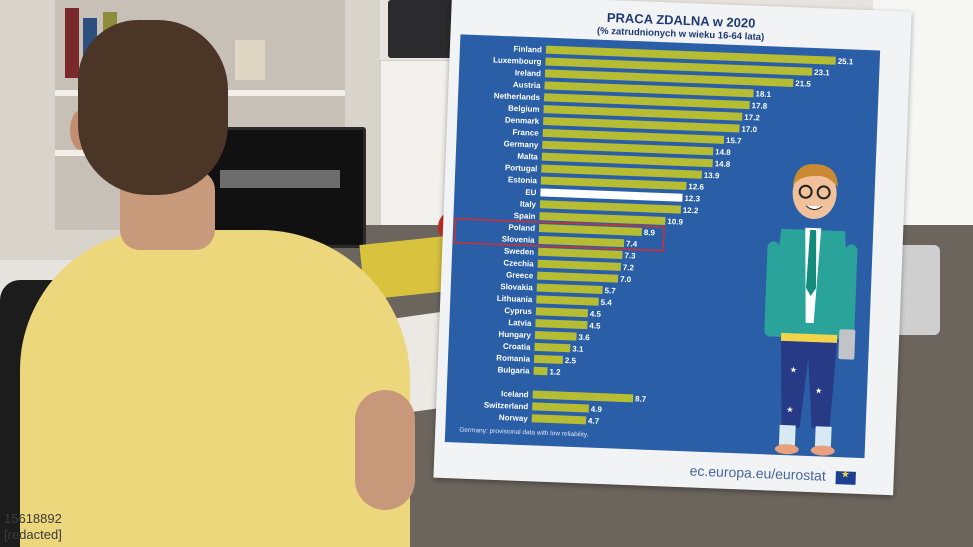 Image resolution: width=973 pixels, height=547 pixels. What do you see at coordinates (514, 418) in the screenshot?
I see `category-label: Norway` at bounding box center [514, 418].